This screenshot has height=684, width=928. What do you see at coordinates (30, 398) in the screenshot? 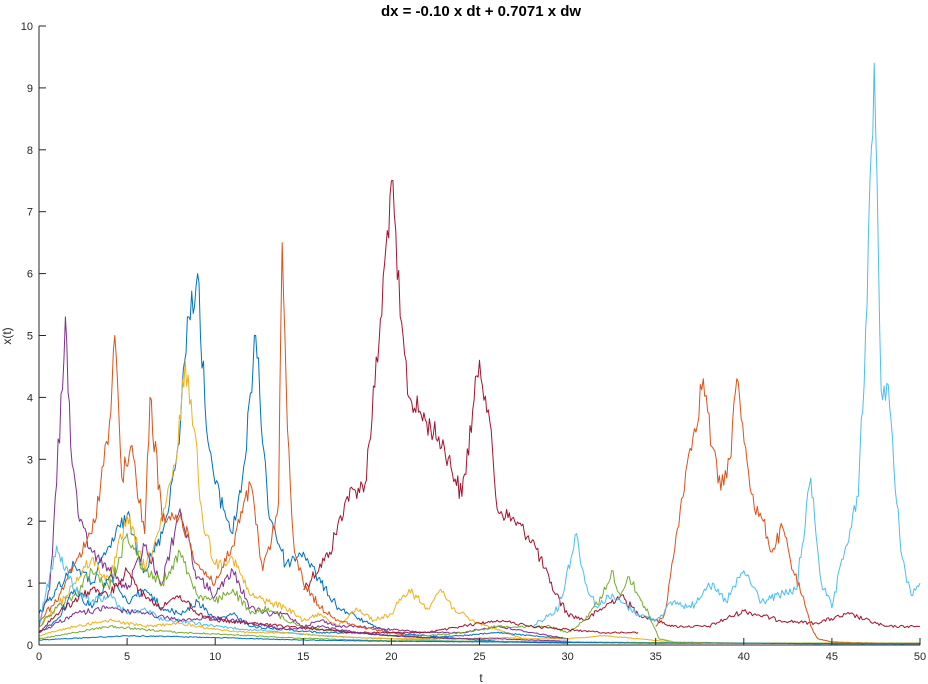
I see `y-tick-label: 4` at bounding box center [30, 398].